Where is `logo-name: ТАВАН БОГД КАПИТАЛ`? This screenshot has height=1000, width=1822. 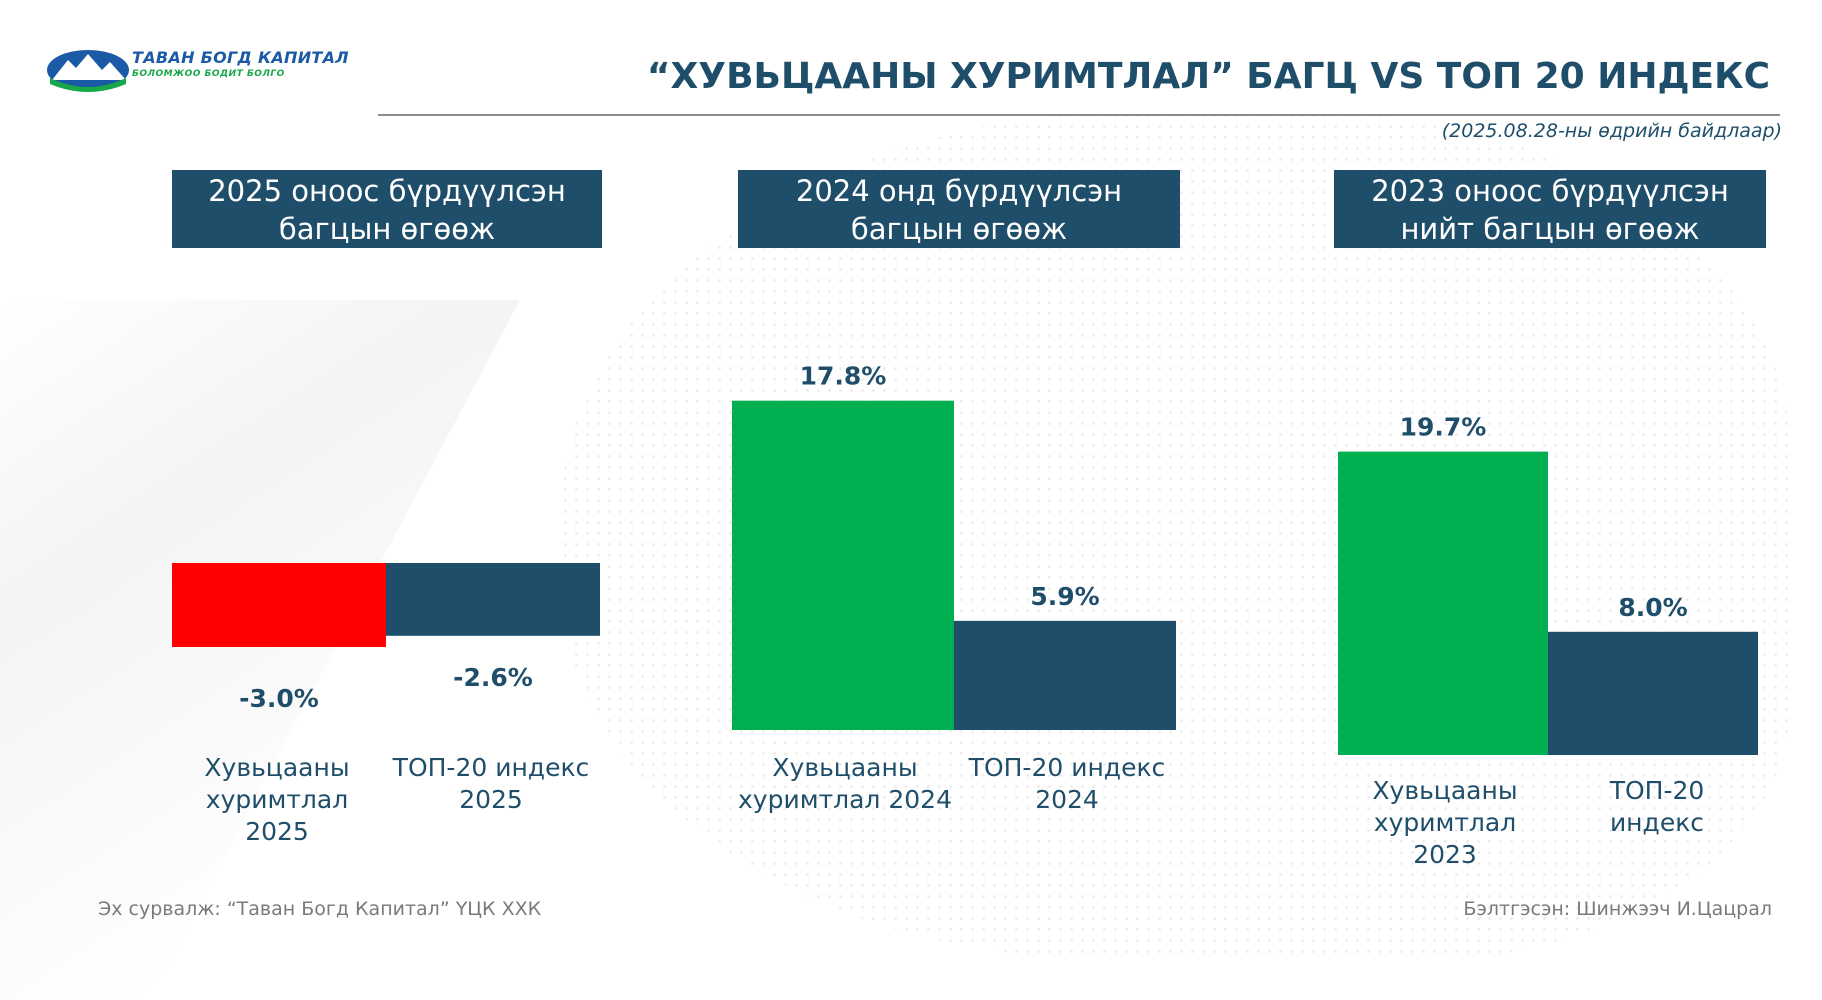
logo-name: ТАВАН БОГД КАПИТАЛ is located at coordinates (240, 57).